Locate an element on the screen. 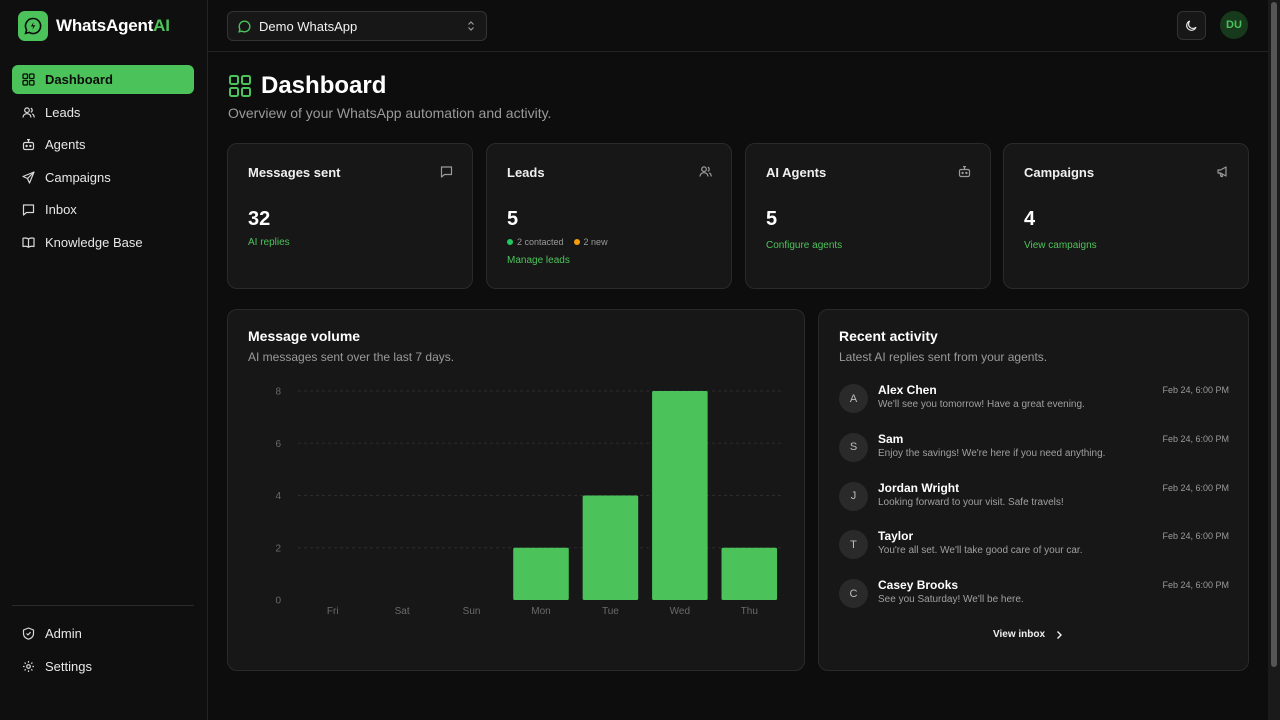 The width and height of the screenshot is (1280, 720). stat-card-agents: AI Agents 5 Configure agents is located at coordinates (868, 216).